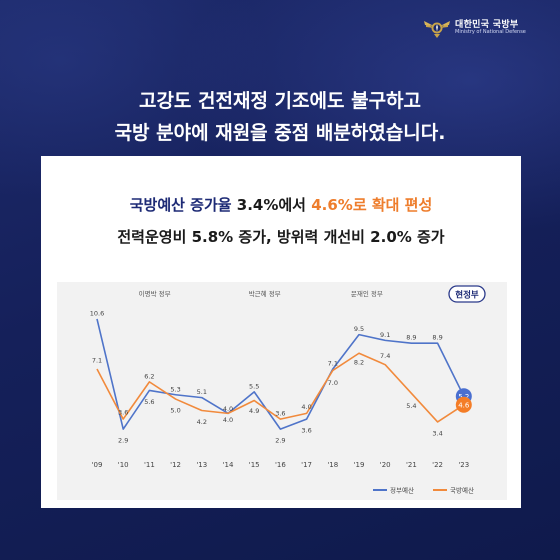  I want to click on government-value-label: 5.5, so click(254, 386).